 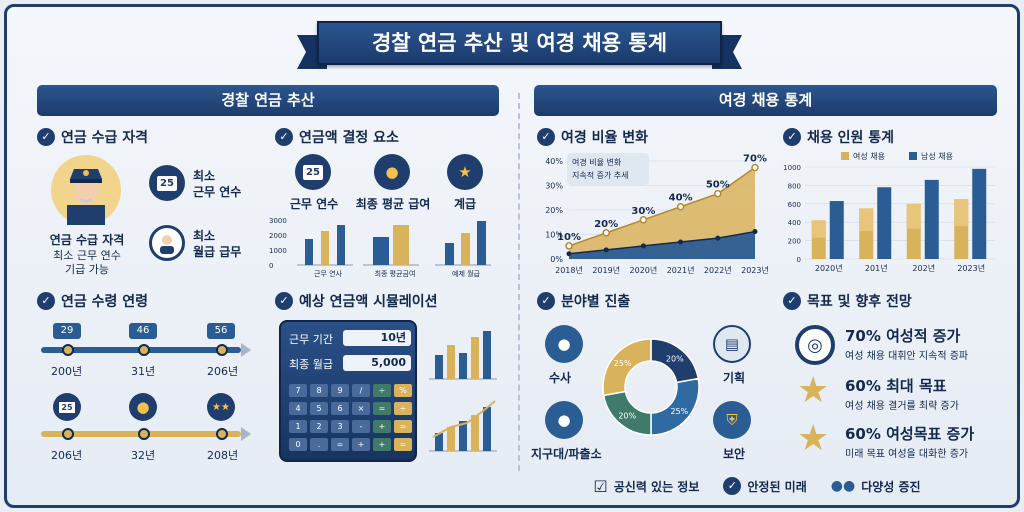 I want to click on ratio-legend: 여경 비율 변화 지속적 증가 추세, so click(x=608, y=169).